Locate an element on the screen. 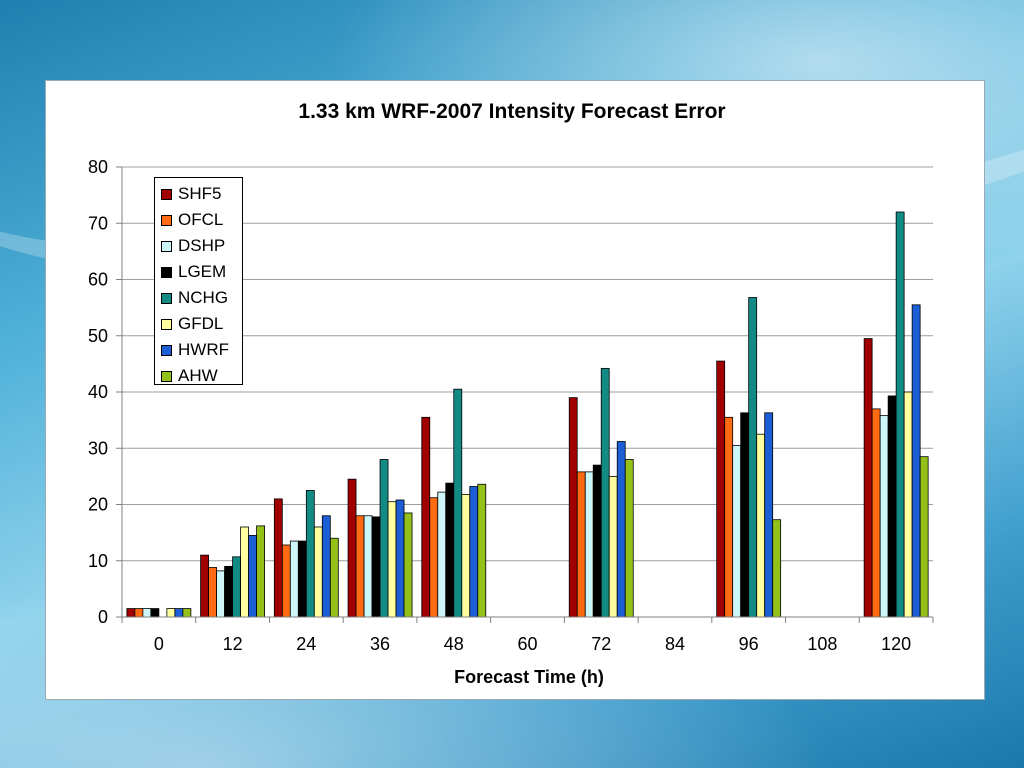 Image resolution: width=1024 pixels, height=768 pixels. legend-label: SHF5 is located at coordinates (200, 193).